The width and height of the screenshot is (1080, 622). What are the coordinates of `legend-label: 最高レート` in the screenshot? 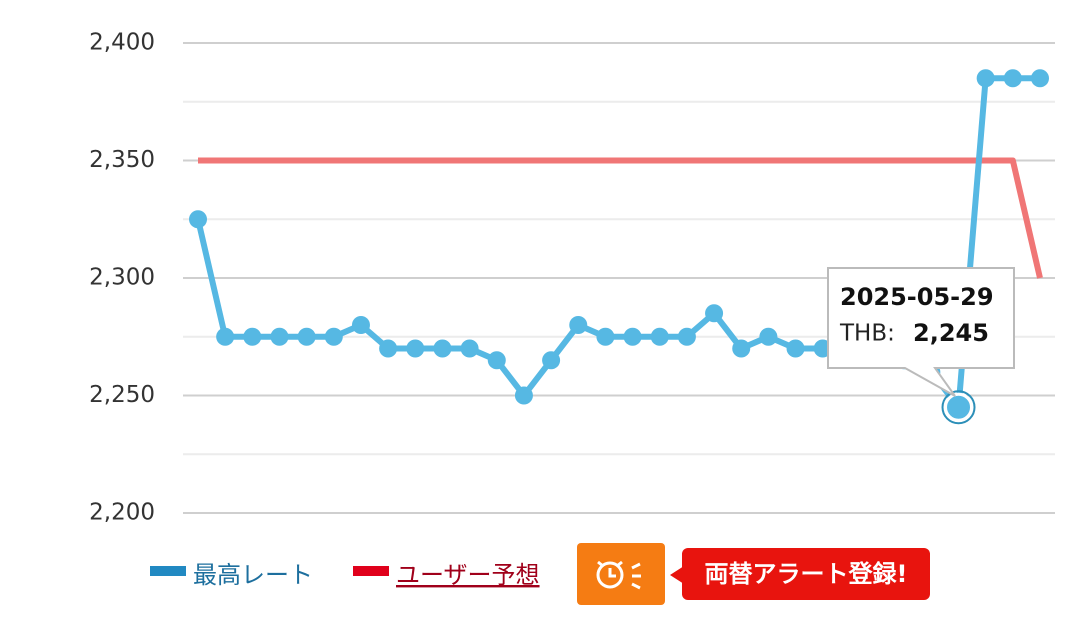 It's located at (253, 575).